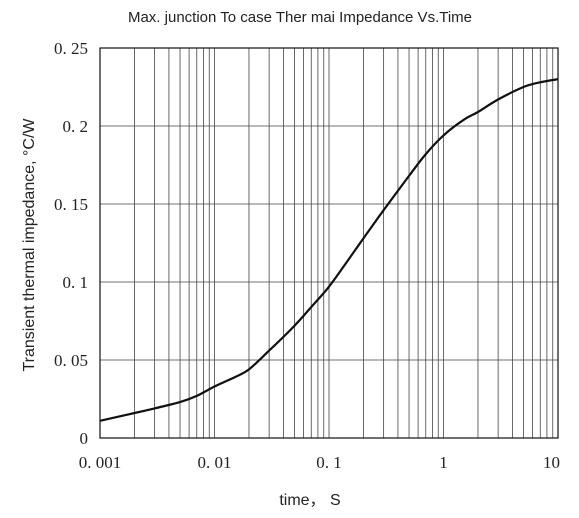 The image size is (579, 518). I want to click on y-axis-label: Transient thermal impedance, °C/W, so click(29, 245).